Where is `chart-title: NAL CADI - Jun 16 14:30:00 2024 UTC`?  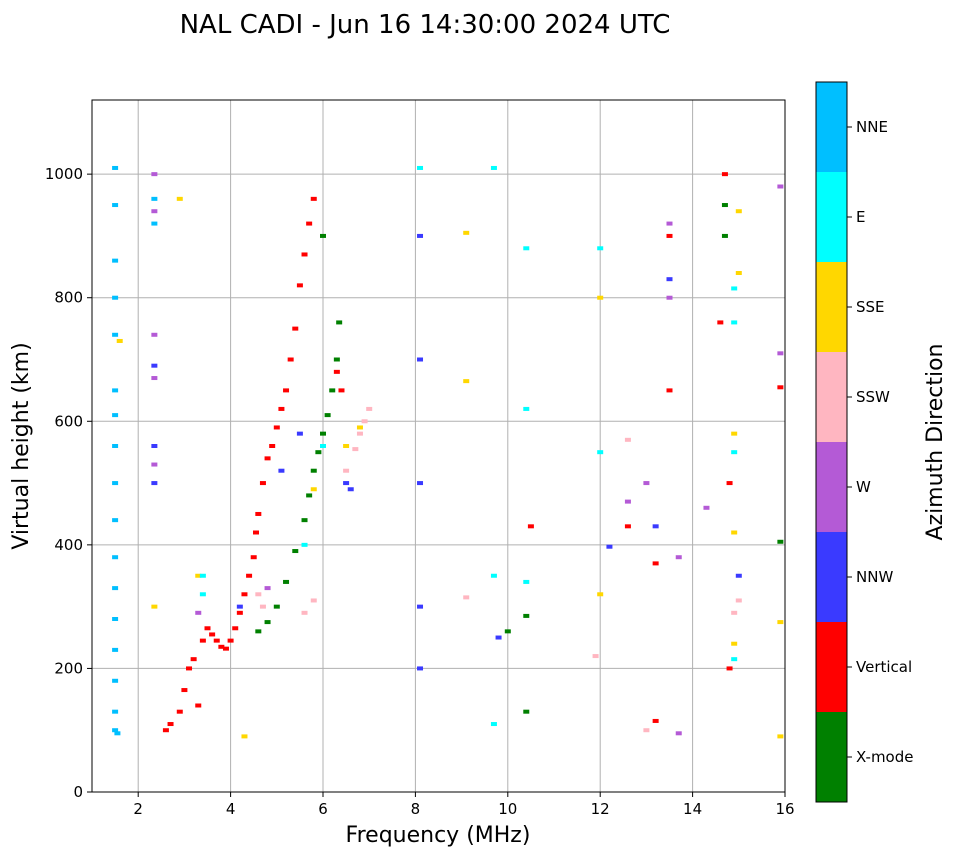 chart-title: NAL CADI - Jun 16 14:30:00 2024 UTC is located at coordinates (425, 25).